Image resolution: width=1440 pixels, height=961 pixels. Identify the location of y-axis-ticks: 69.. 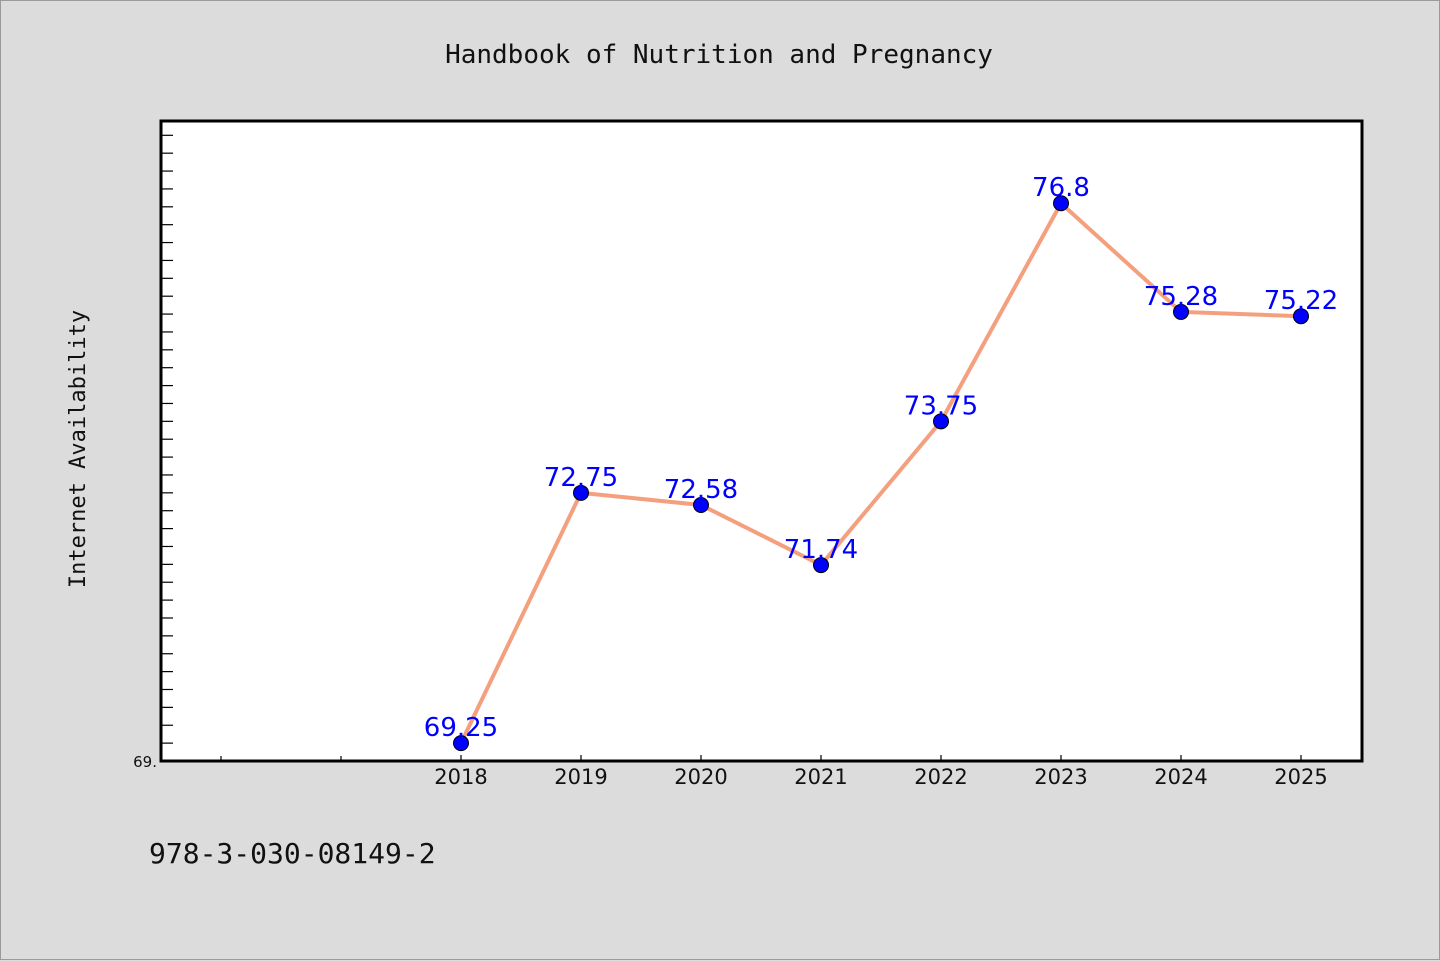
(153, 452).